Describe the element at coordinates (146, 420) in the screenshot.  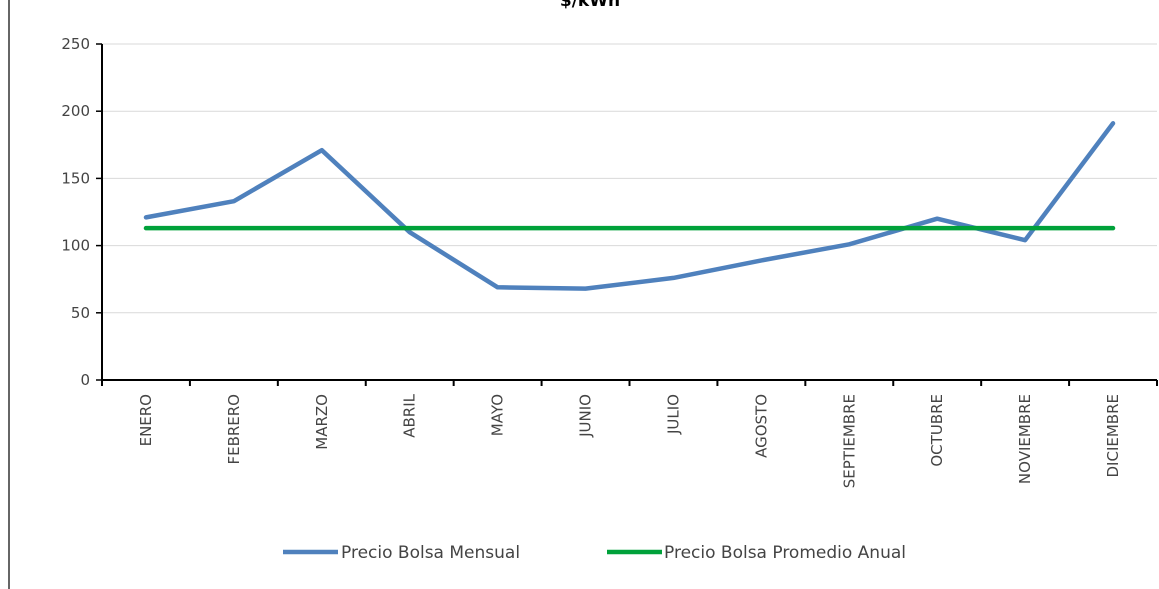
I see `x-tick-label: ENERO` at that location.